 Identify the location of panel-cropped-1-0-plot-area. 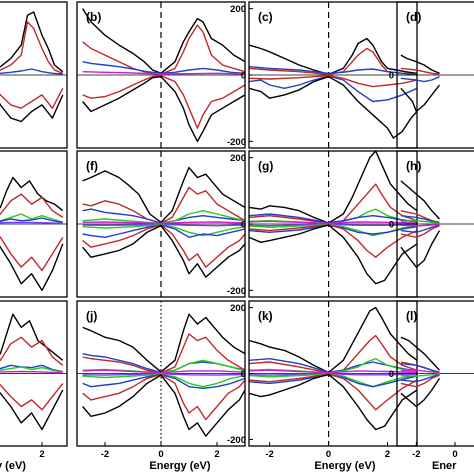
(33, 234).